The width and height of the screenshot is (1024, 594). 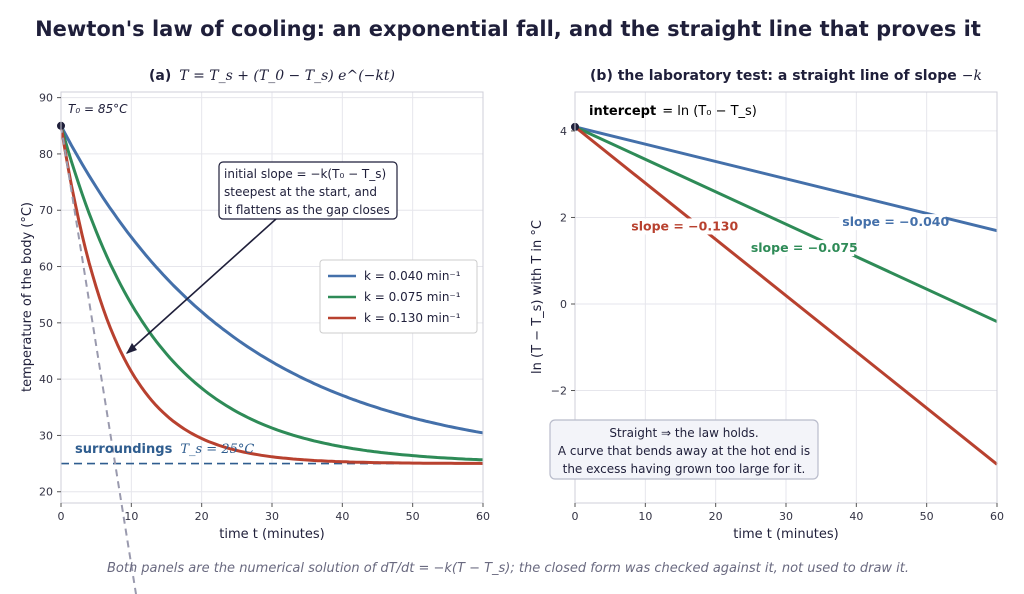 What do you see at coordinates (786, 516) in the screenshot?
I see `panel-b-xtick-label: 30` at bounding box center [786, 516].